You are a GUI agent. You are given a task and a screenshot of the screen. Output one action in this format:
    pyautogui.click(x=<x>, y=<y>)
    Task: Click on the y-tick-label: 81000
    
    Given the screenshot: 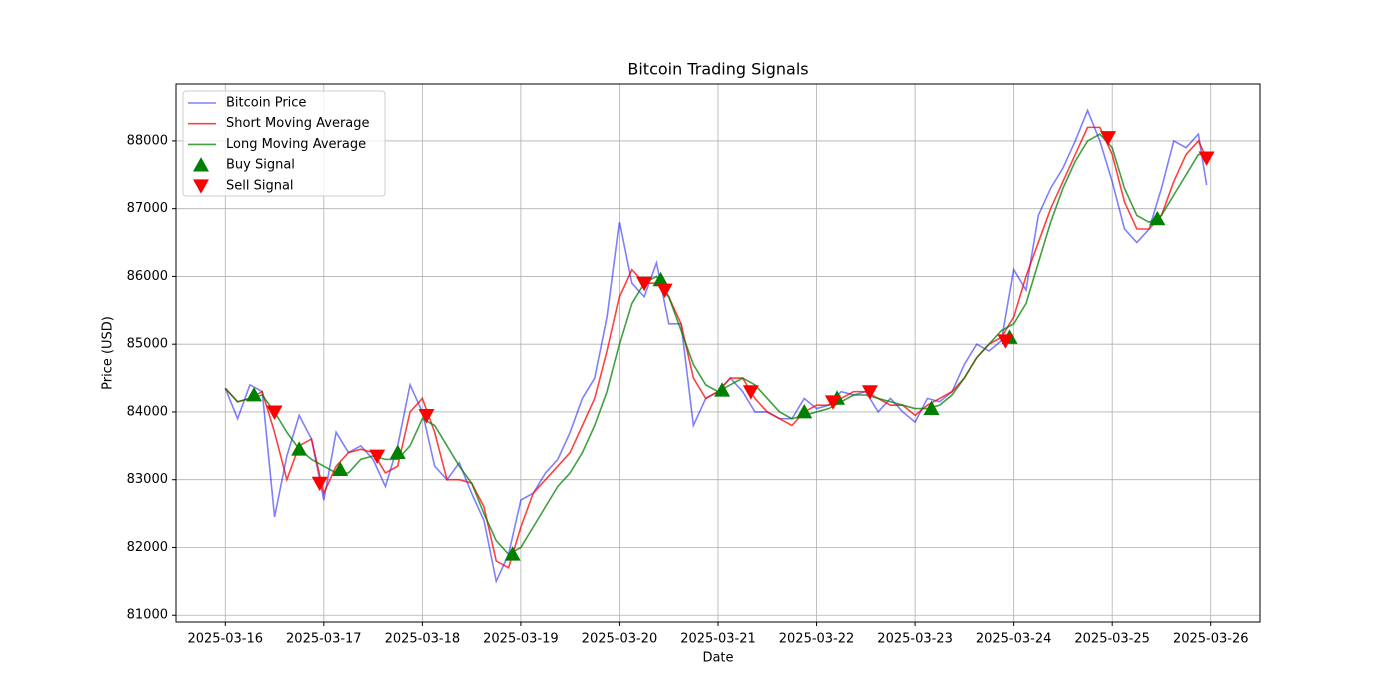 What is the action you would take?
    pyautogui.click(x=147, y=615)
    